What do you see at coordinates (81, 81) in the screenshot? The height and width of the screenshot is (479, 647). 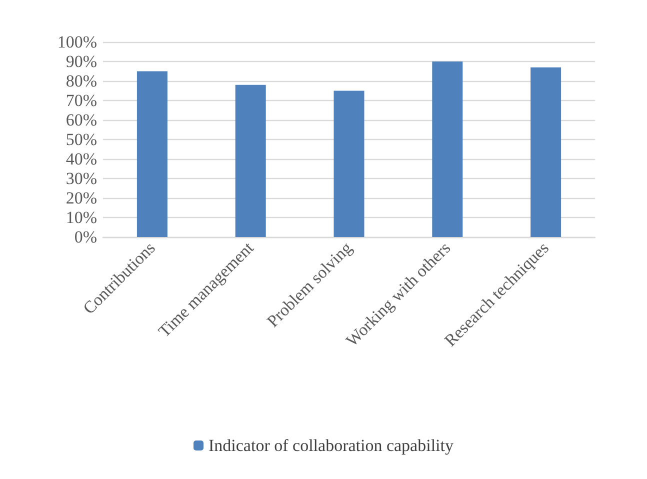 I see `y-tick-label: 80%` at bounding box center [81, 81].